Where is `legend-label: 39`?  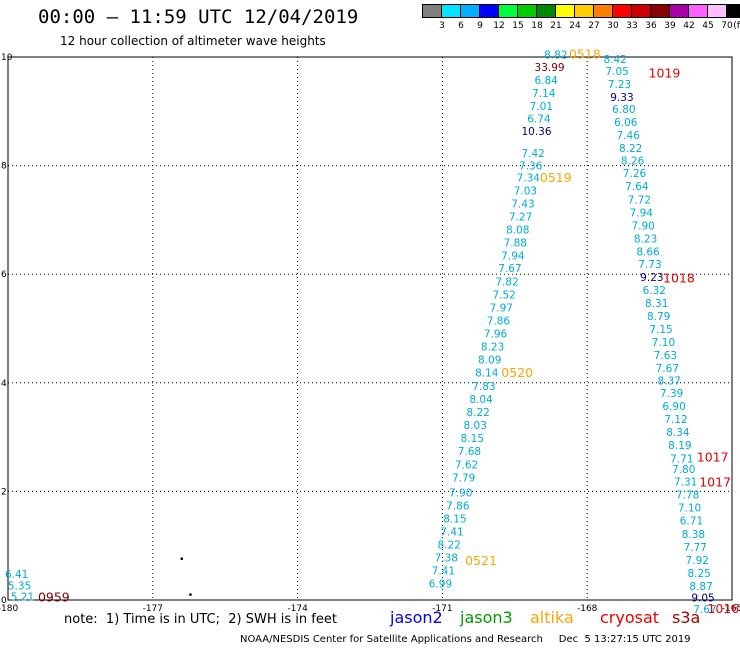
legend-label: 39 is located at coordinates (670, 26).